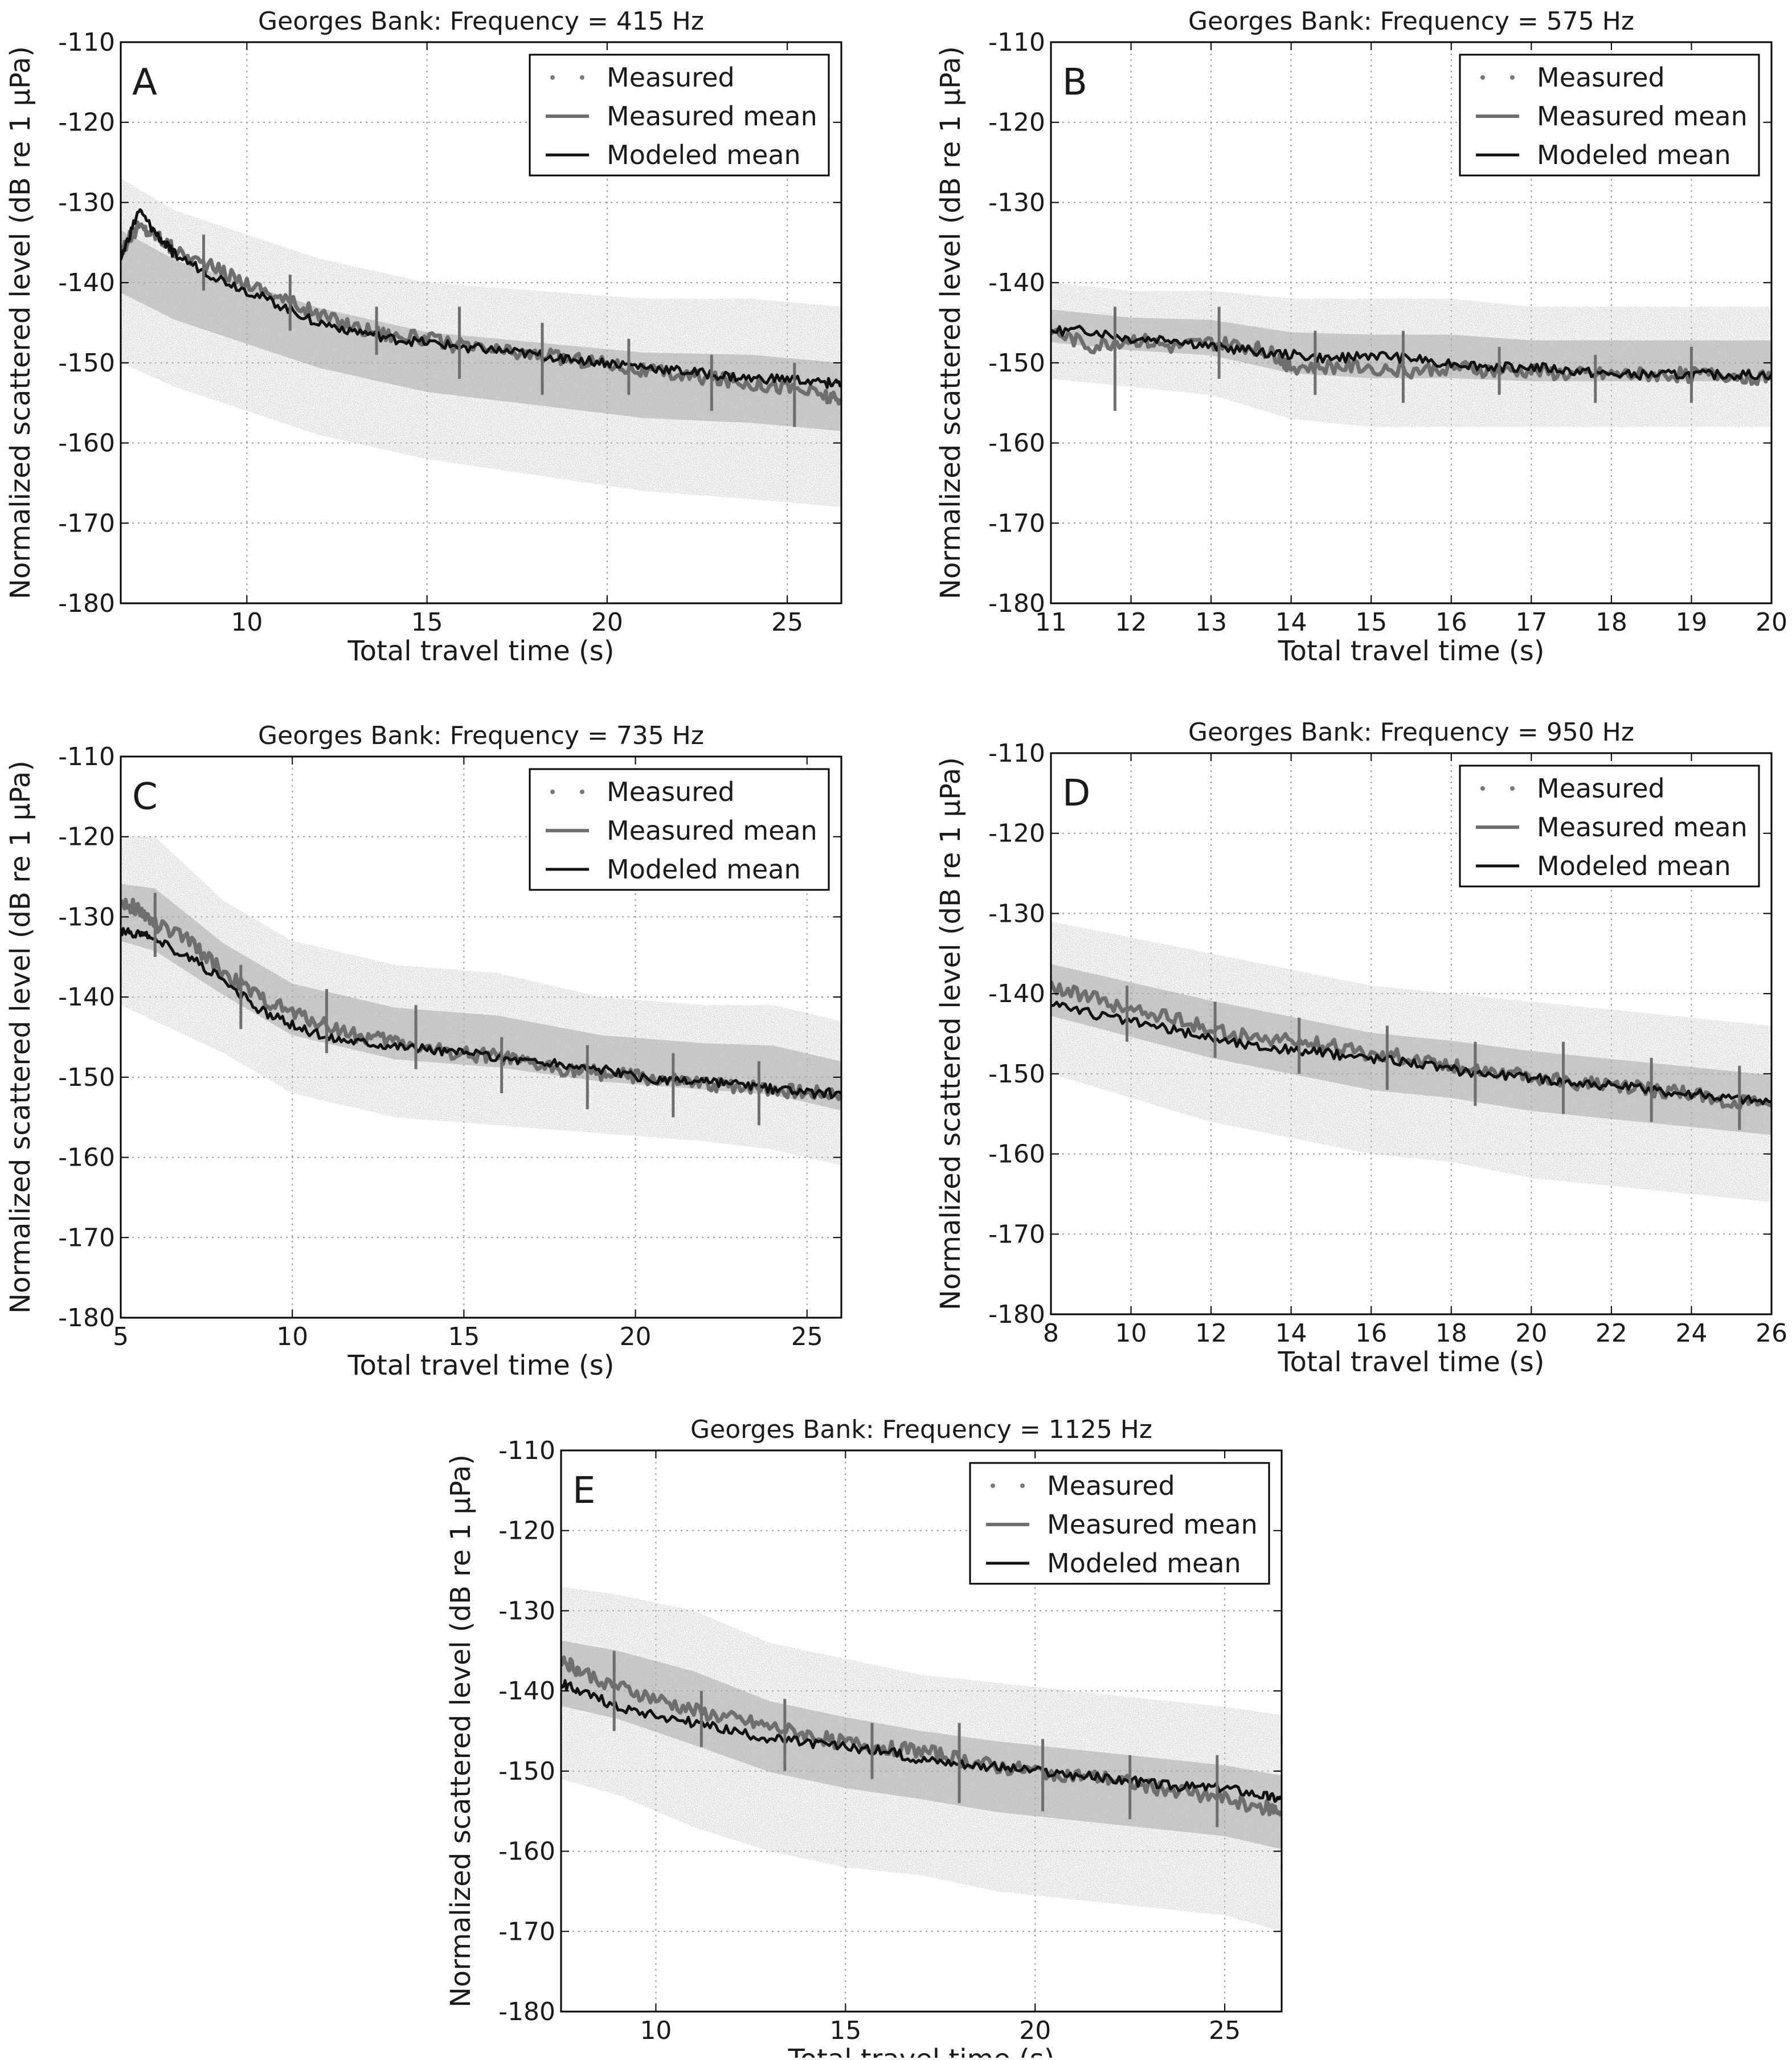 This screenshot has height=2060, width=1792. What do you see at coordinates (1371, 1333) in the screenshot?
I see `x-tick-label: 16` at bounding box center [1371, 1333].